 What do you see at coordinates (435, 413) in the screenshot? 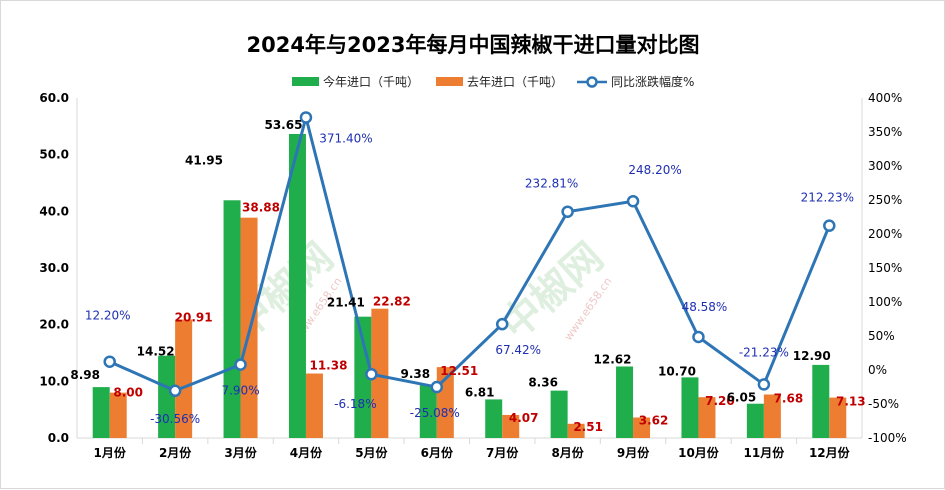
I see `data-label-yoy: -25.08%` at bounding box center [435, 413].